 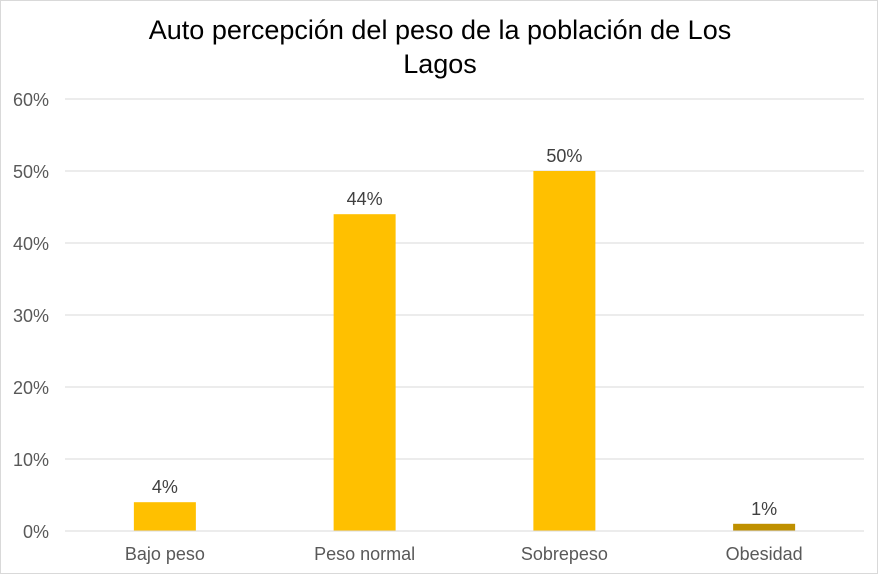 What do you see at coordinates (31, 172) in the screenshot?
I see `y-tick-label: 50%` at bounding box center [31, 172].